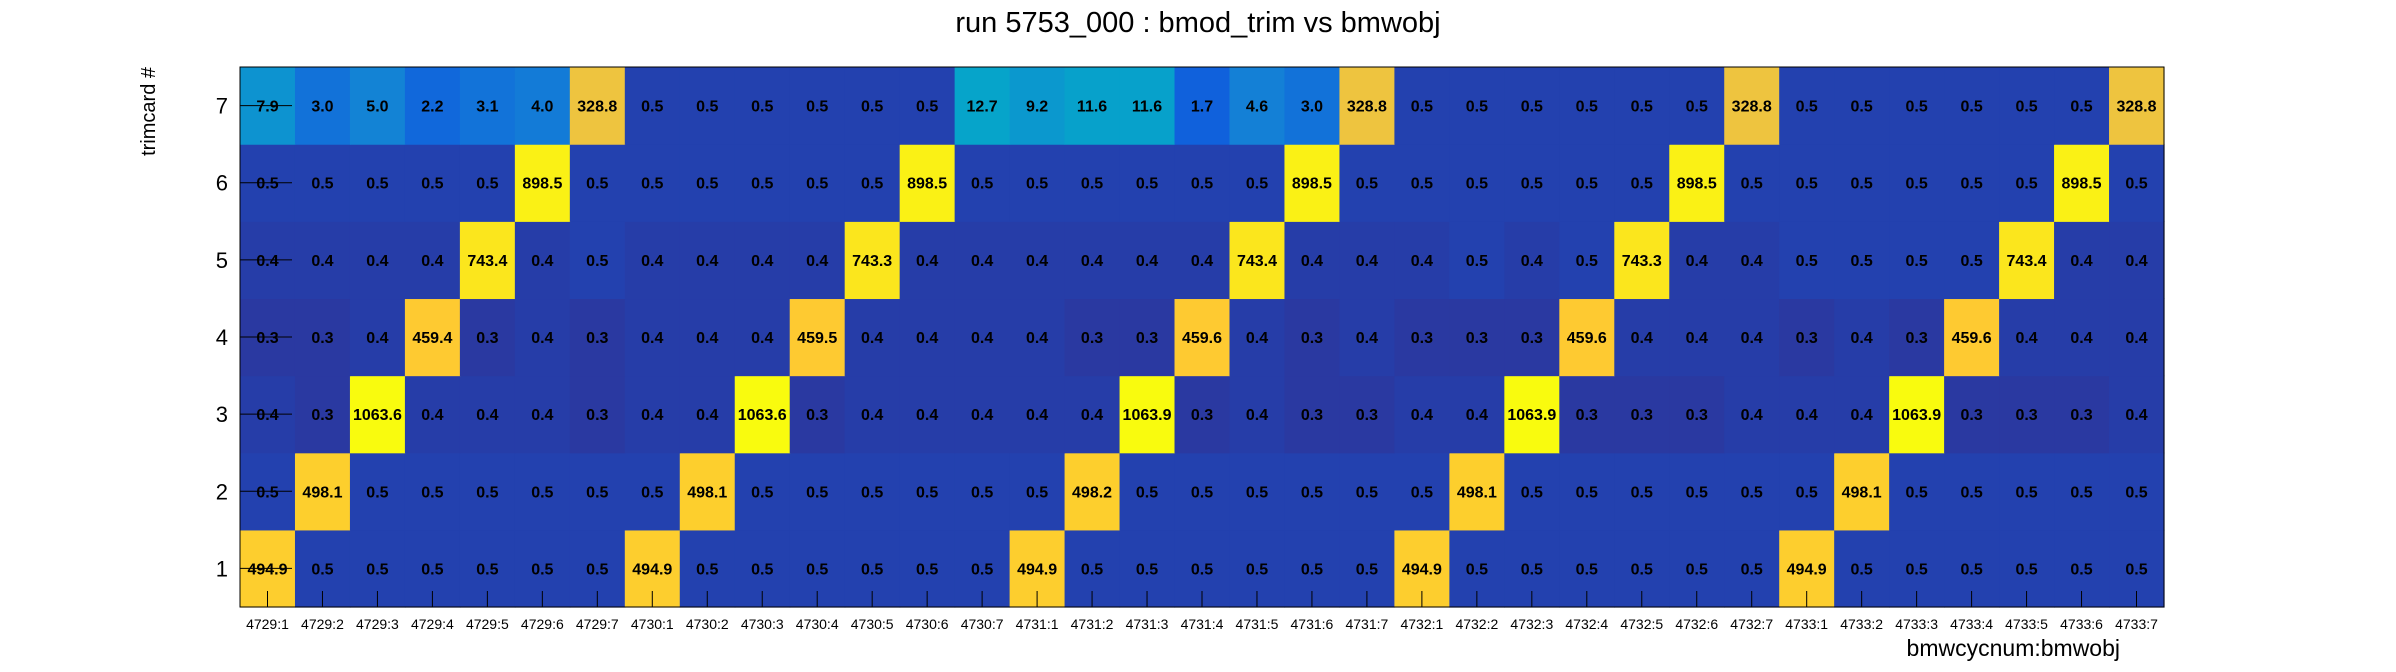  I want to click on y-tick-label: 2, so click(222, 491).